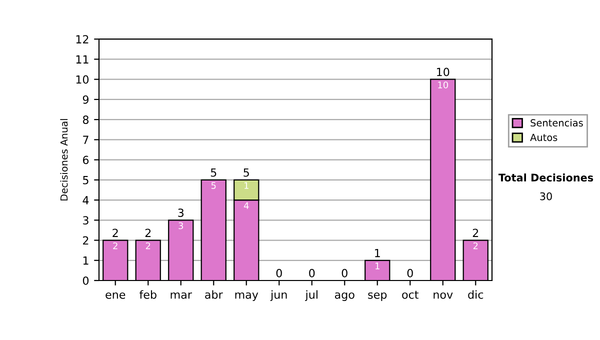 The image size is (600, 340). I want to click on x-tick-label: abr, so click(214, 294).